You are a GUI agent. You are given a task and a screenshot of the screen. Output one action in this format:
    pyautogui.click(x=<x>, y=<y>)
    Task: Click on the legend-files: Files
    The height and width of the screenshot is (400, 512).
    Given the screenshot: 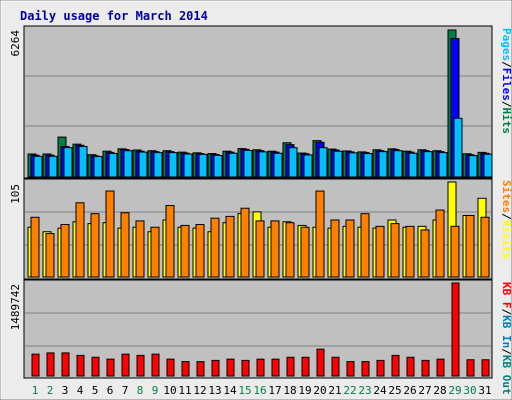 What is the action you would take?
    pyautogui.click(x=506, y=84)
    